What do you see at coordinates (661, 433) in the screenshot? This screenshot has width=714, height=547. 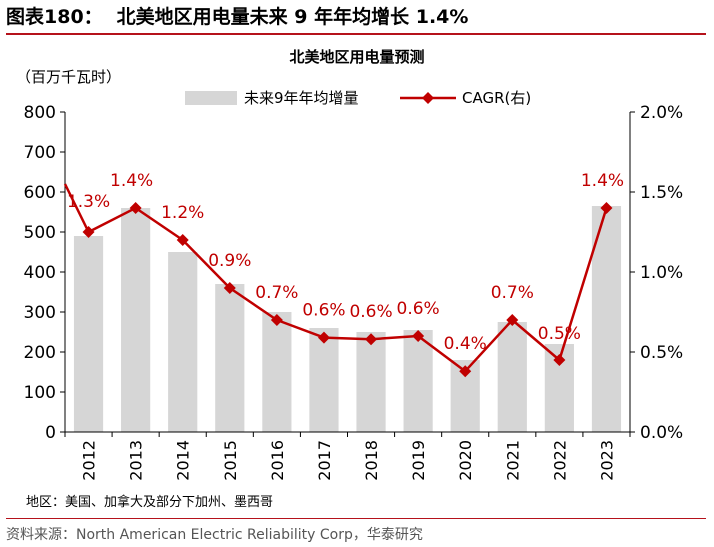 I see `y-right-tick-label: 0.0%` at bounding box center [661, 433].